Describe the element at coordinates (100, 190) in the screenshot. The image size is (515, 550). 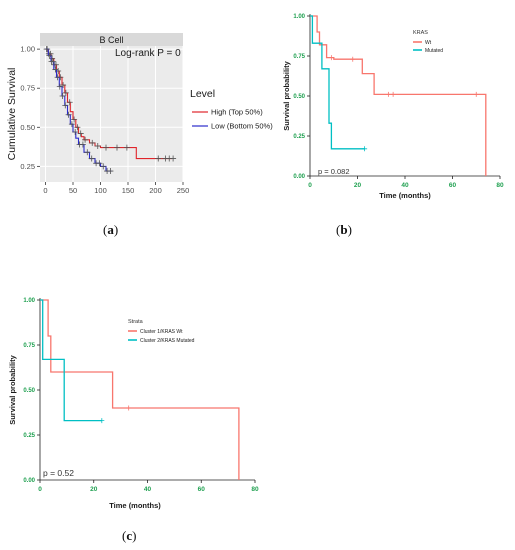
I see `chart-a-xtick-label: 100` at that location.